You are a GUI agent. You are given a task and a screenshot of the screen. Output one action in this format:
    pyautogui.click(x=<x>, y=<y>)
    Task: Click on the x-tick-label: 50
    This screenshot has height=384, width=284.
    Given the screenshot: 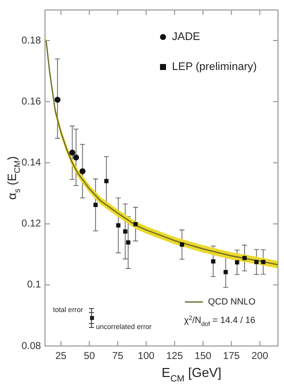 What is the action you would take?
    pyautogui.click(x=90, y=356)
    